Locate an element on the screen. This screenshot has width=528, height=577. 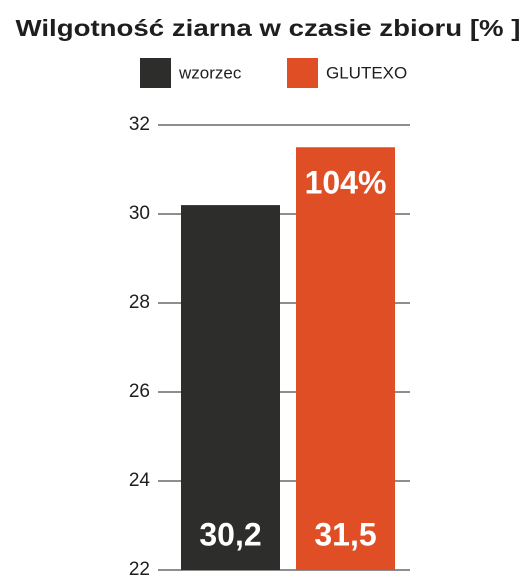
y-tick-label: 26 is located at coordinates (139, 391).